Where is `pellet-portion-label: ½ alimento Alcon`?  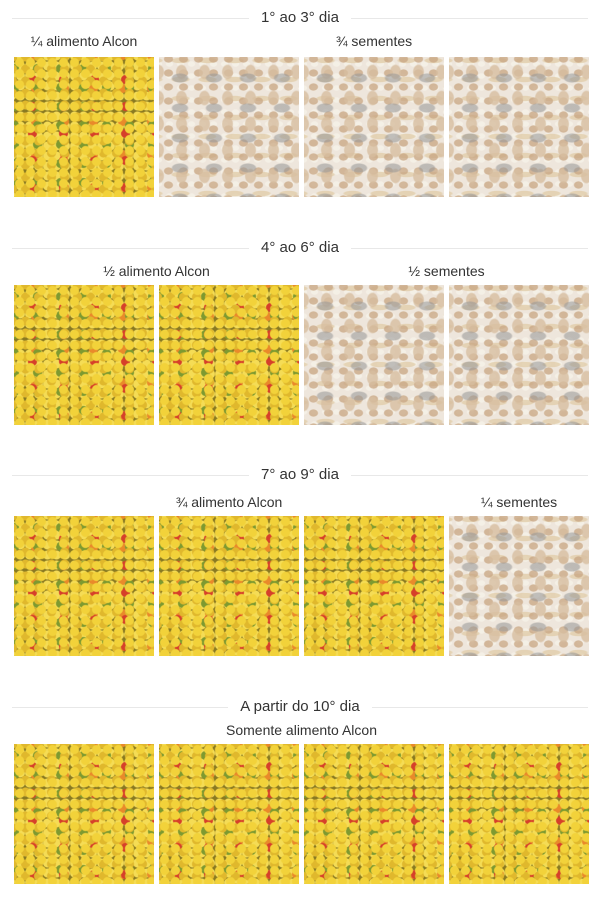 pellet-portion-label: ½ alimento Alcon is located at coordinates (156, 271).